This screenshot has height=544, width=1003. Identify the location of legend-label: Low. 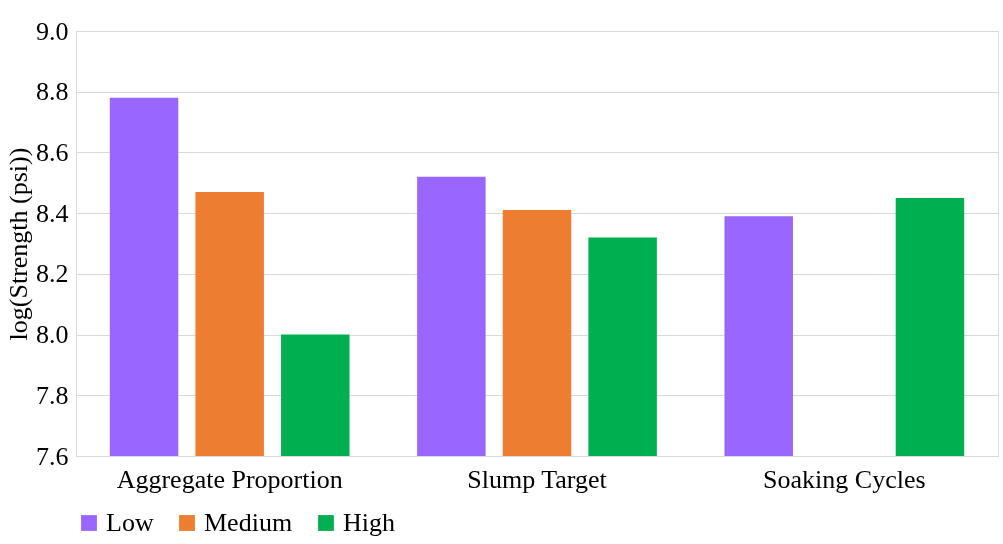
(130, 522).